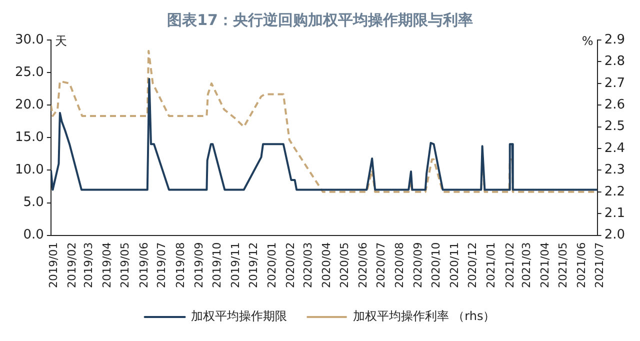 The height and width of the screenshot is (341, 640). I want to click on x-tick-label: 2019/01, so click(53, 265).